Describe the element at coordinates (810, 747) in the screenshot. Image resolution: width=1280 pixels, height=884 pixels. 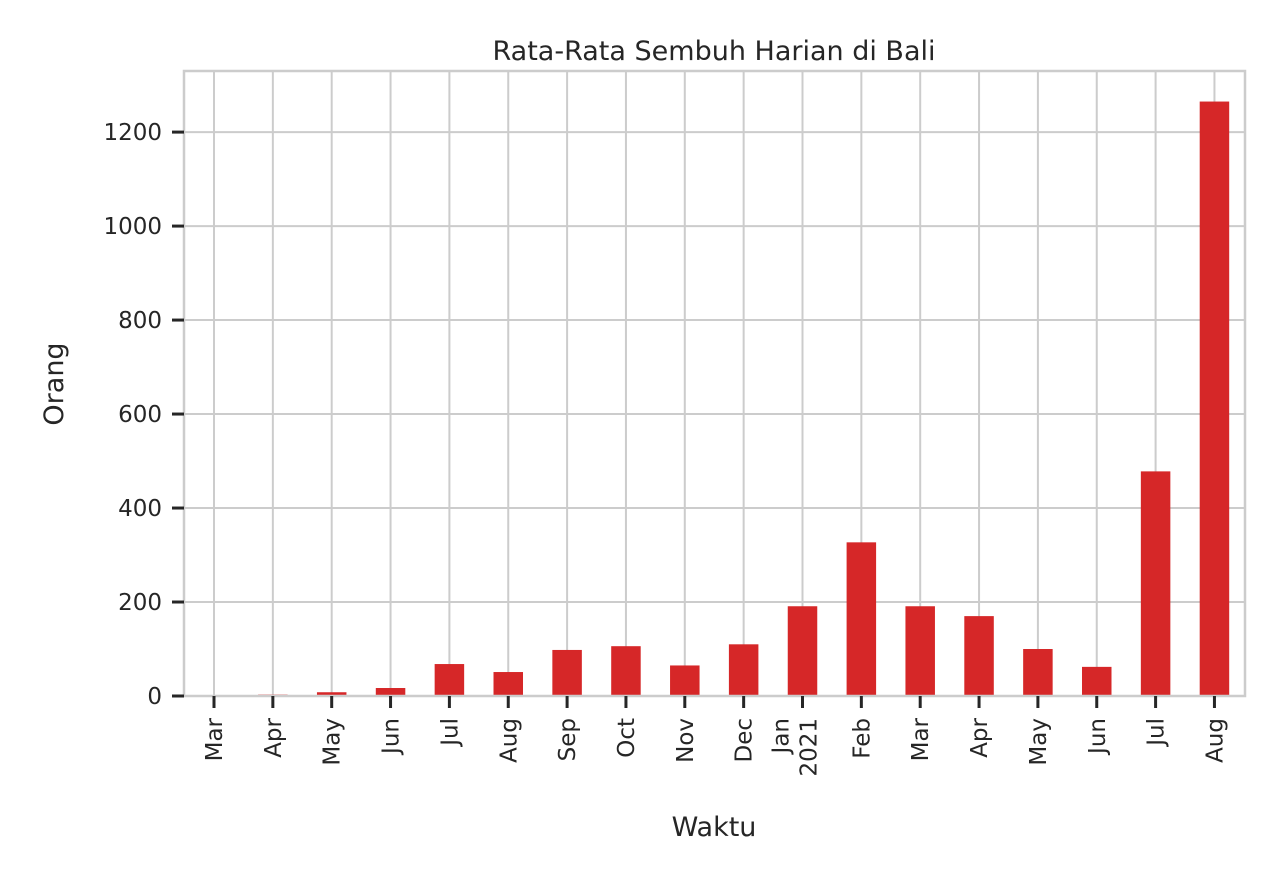
I see `x-tick-sublabel: 2021` at that location.